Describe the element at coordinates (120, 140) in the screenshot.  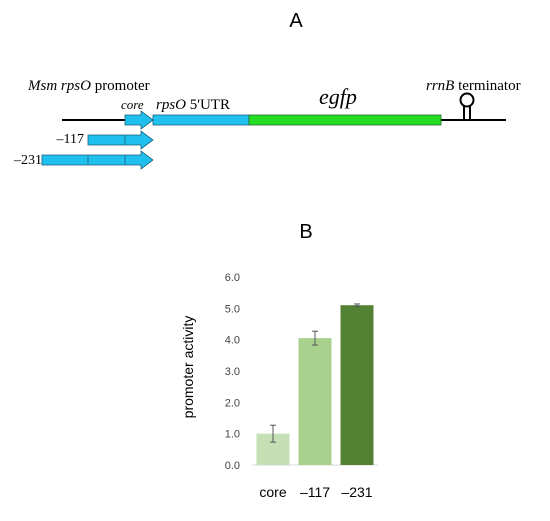
I see `promoter-117-arrow` at that location.